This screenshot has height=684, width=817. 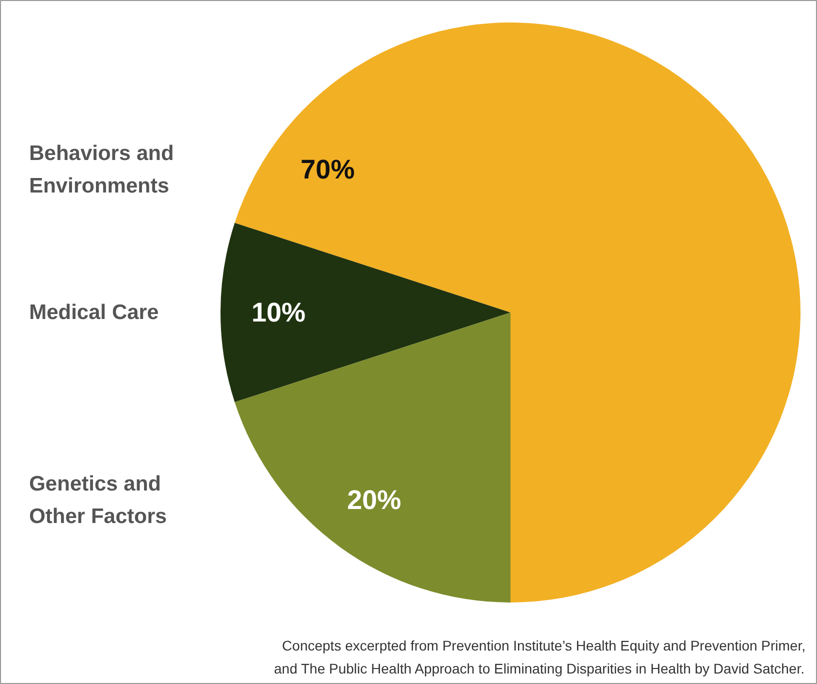 I want to click on slice-label: Medical Care, so click(x=94, y=312).